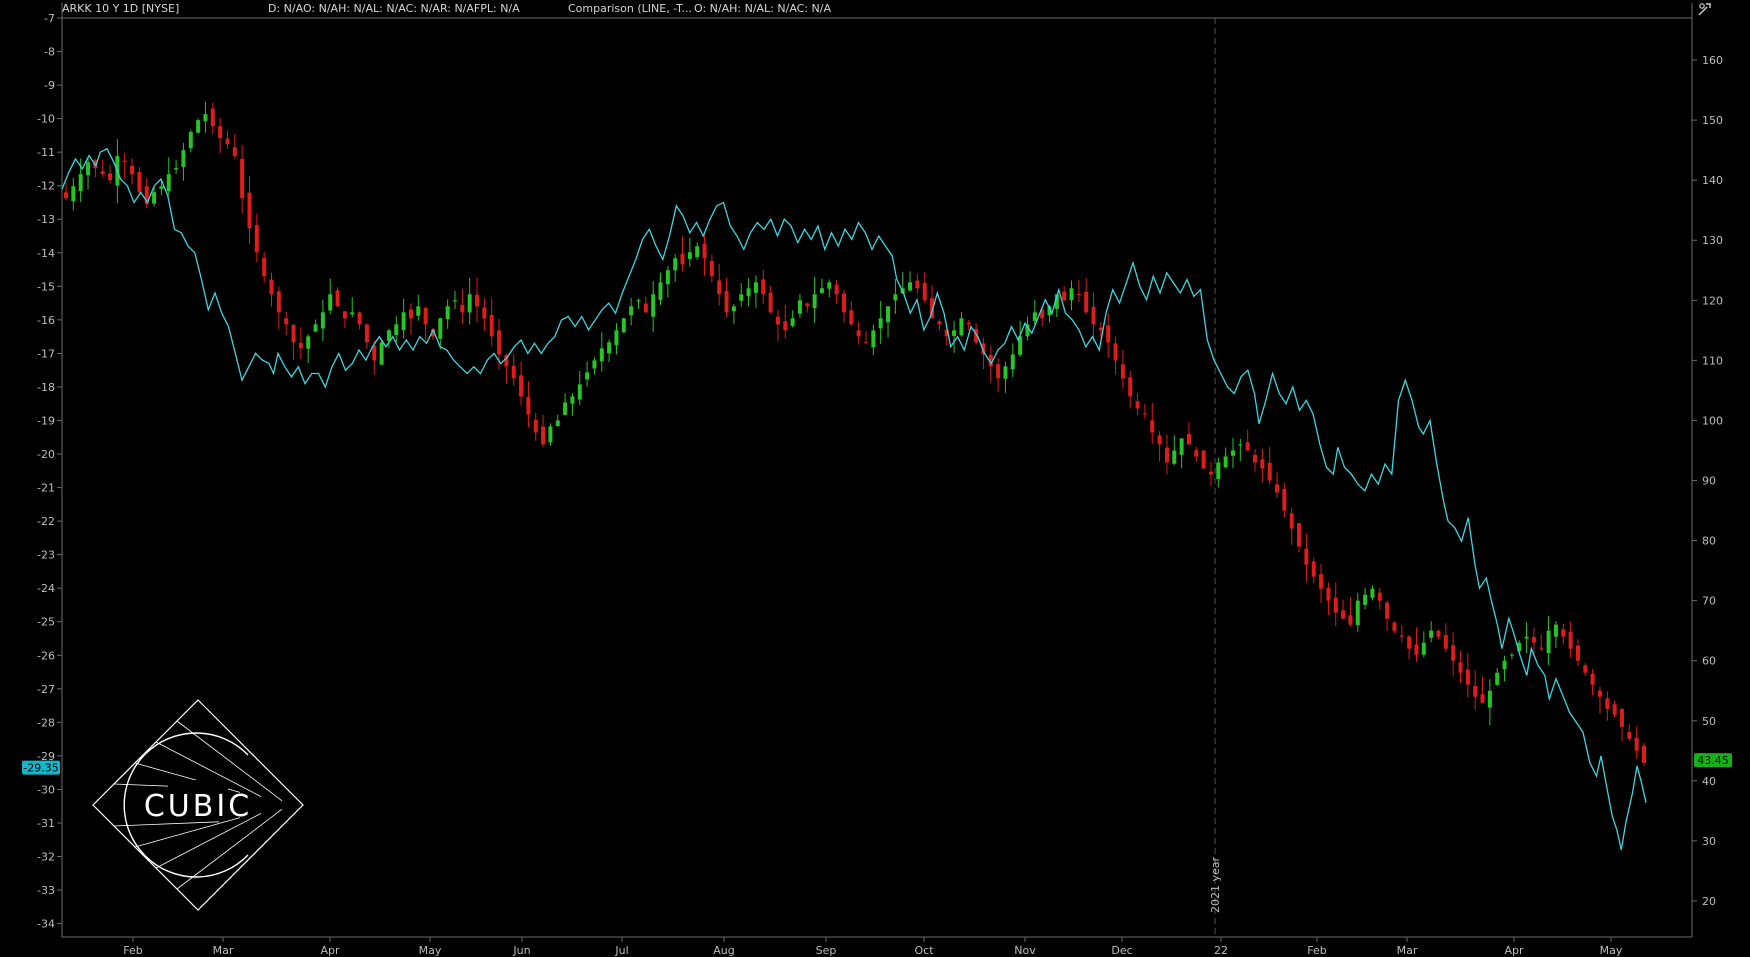 This screenshot has width=1750, height=957. Describe the element at coordinates (521, 950) in the screenshot. I see `x-tick-label: Jun` at that location.